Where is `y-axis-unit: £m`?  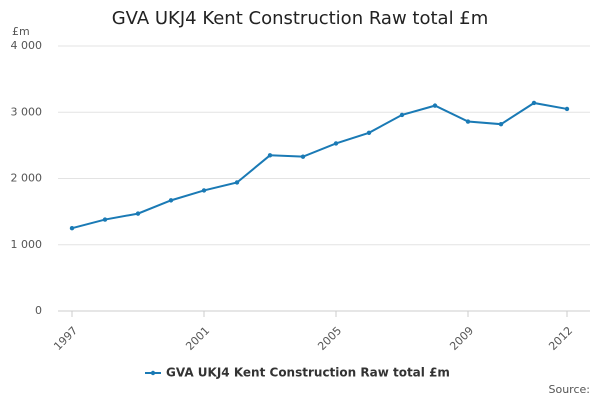 y-axis-unit: £m is located at coordinates (21, 31).